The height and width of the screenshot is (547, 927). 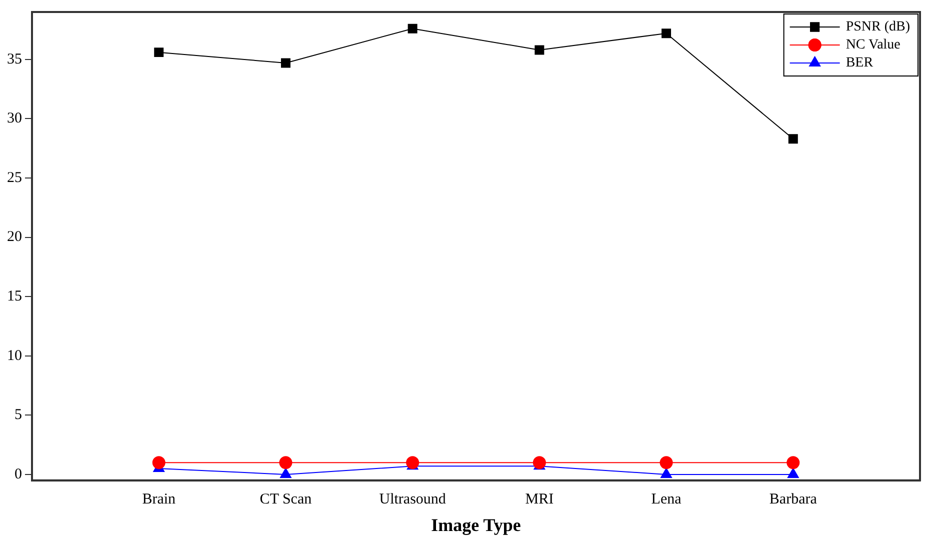 I want to click on y-tick-label: 35, so click(x=14, y=59).